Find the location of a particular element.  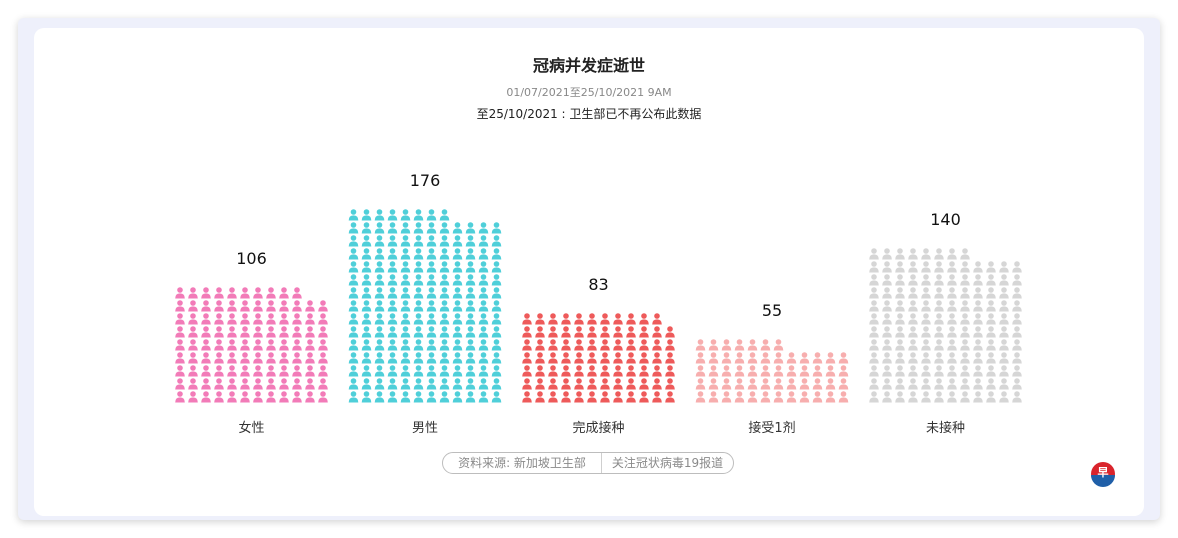

category-label: 未接种 is located at coordinates (945, 428).